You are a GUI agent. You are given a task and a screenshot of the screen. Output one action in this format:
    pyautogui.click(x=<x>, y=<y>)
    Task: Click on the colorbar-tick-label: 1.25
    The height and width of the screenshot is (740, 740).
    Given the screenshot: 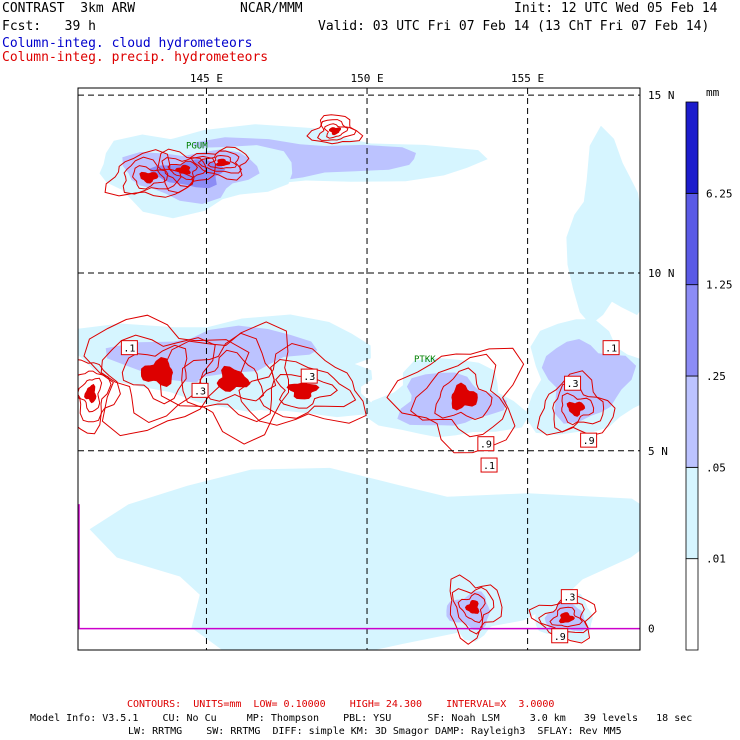 What is the action you would take?
    pyautogui.click(x=719, y=285)
    